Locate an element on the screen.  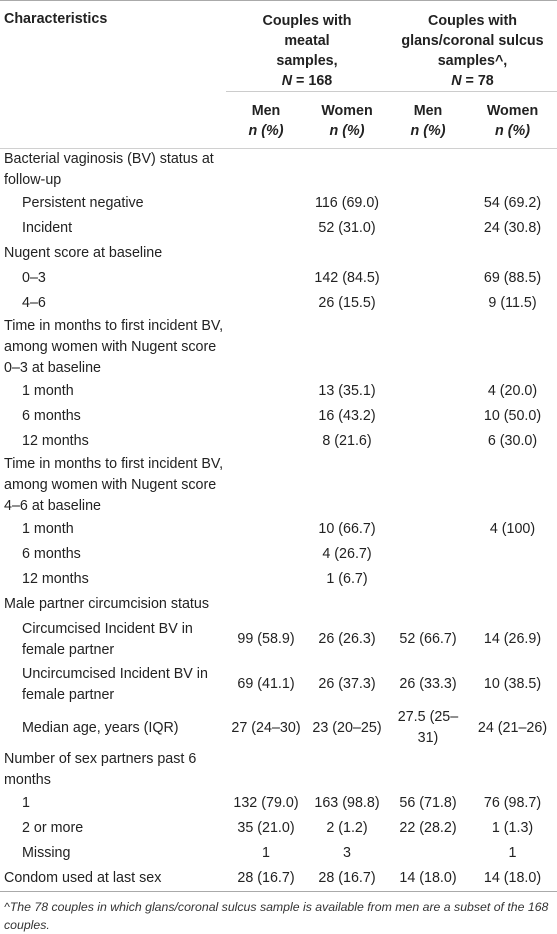
table-row: 12 months 8 (21.6) 6 (30.0) is located at coordinates (278, 441).